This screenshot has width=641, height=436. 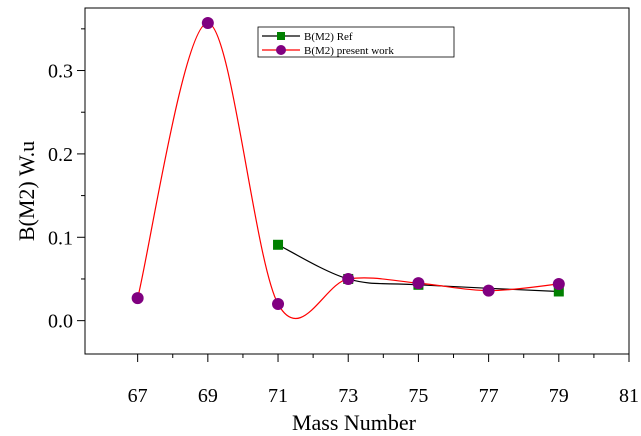 What do you see at coordinates (60, 322) in the screenshot?
I see `y-tick-label: 0.0` at bounding box center [60, 322].